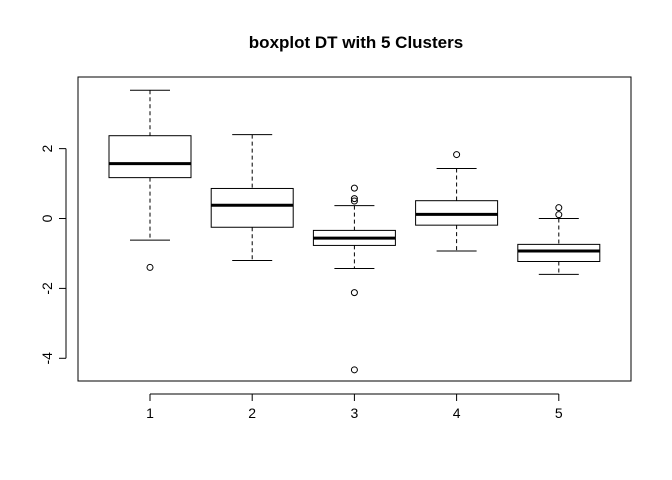  What do you see at coordinates (150, 413) in the screenshot?
I see `x-tick-label: 1` at bounding box center [150, 413].